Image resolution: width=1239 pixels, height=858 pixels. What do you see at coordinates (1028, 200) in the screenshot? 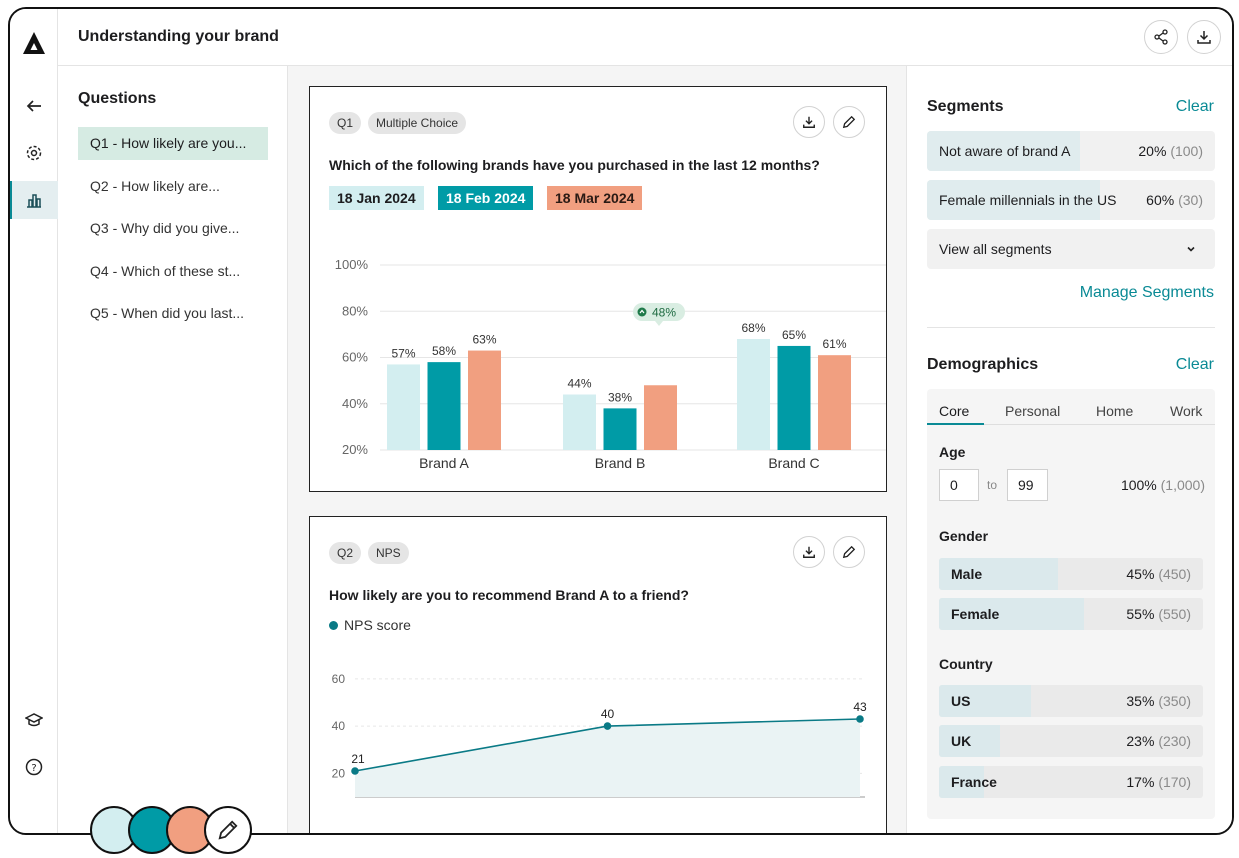
I see `segment-label: Female millennials in the US` at bounding box center [1028, 200].